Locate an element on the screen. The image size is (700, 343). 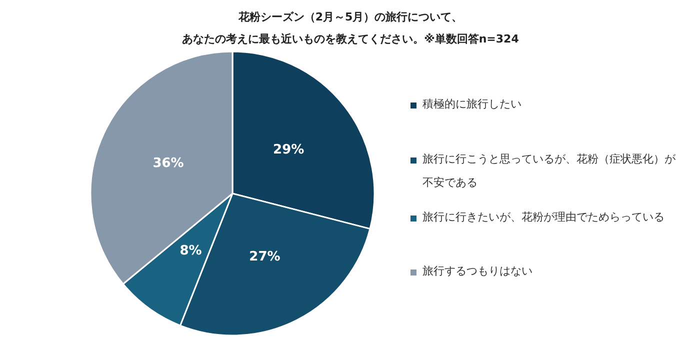
data-label: 8% is located at coordinates (191, 250).